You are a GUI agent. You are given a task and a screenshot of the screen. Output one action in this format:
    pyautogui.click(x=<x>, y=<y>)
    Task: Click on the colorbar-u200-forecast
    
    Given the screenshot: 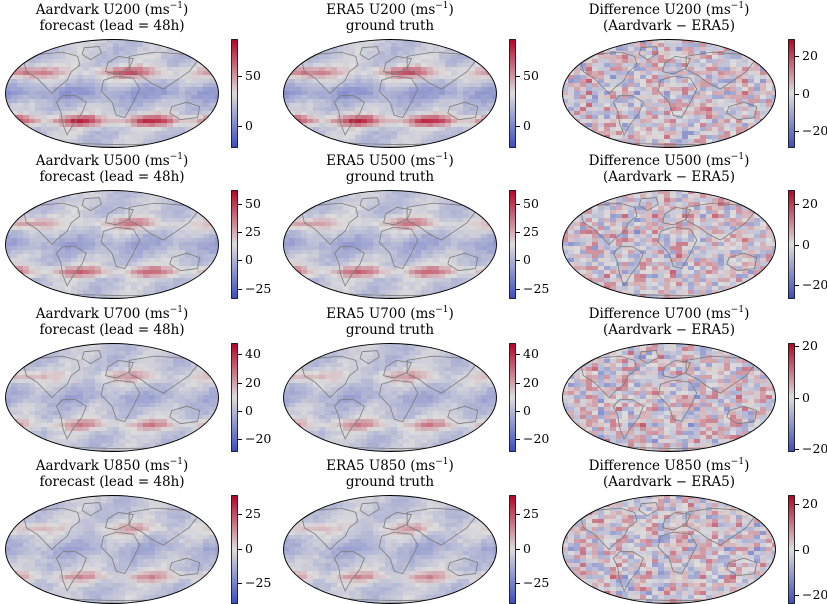 What is the action you would take?
    pyautogui.click(x=234, y=93)
    